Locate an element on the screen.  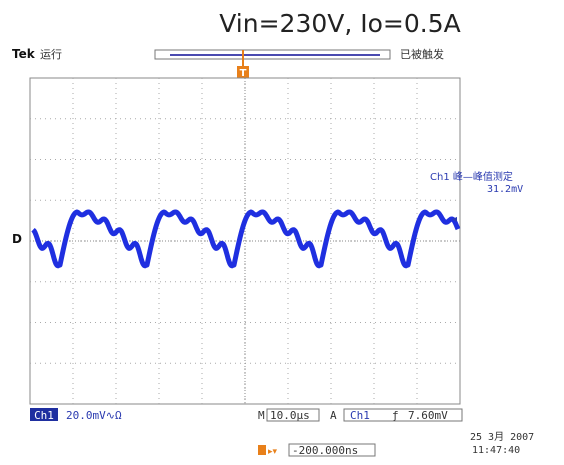
timebase-prefix: M is located at coordinates (261, 415).